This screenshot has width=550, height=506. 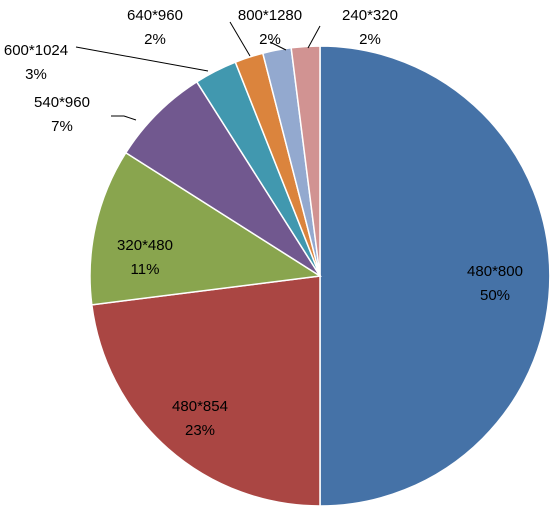 I want to click on slice-label-480x854: 480*854, so click(x=200, y=406).